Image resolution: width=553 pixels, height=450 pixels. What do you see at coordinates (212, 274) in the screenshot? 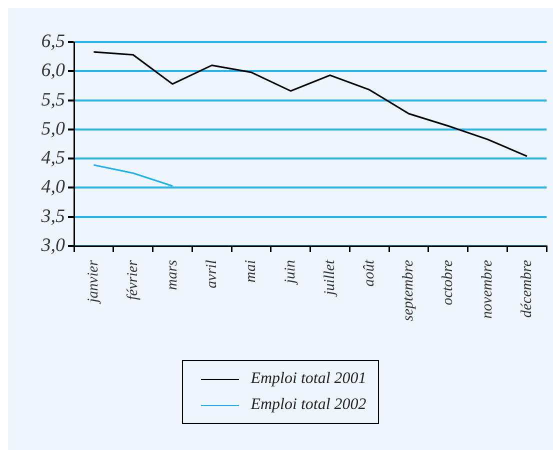
I see `x-tick-label: avril` at bounding box center [212, 274].